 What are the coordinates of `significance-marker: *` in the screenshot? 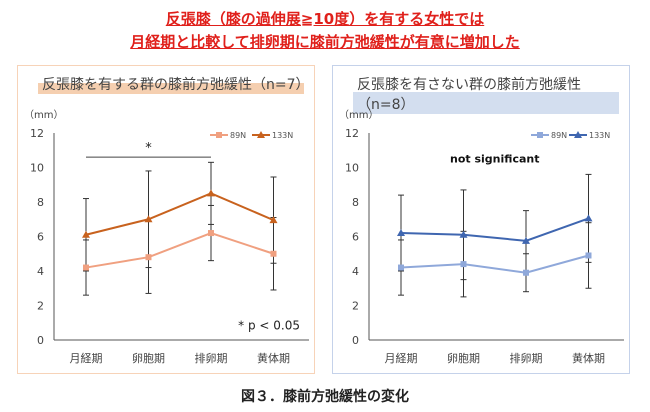 It's located at (148, 148).